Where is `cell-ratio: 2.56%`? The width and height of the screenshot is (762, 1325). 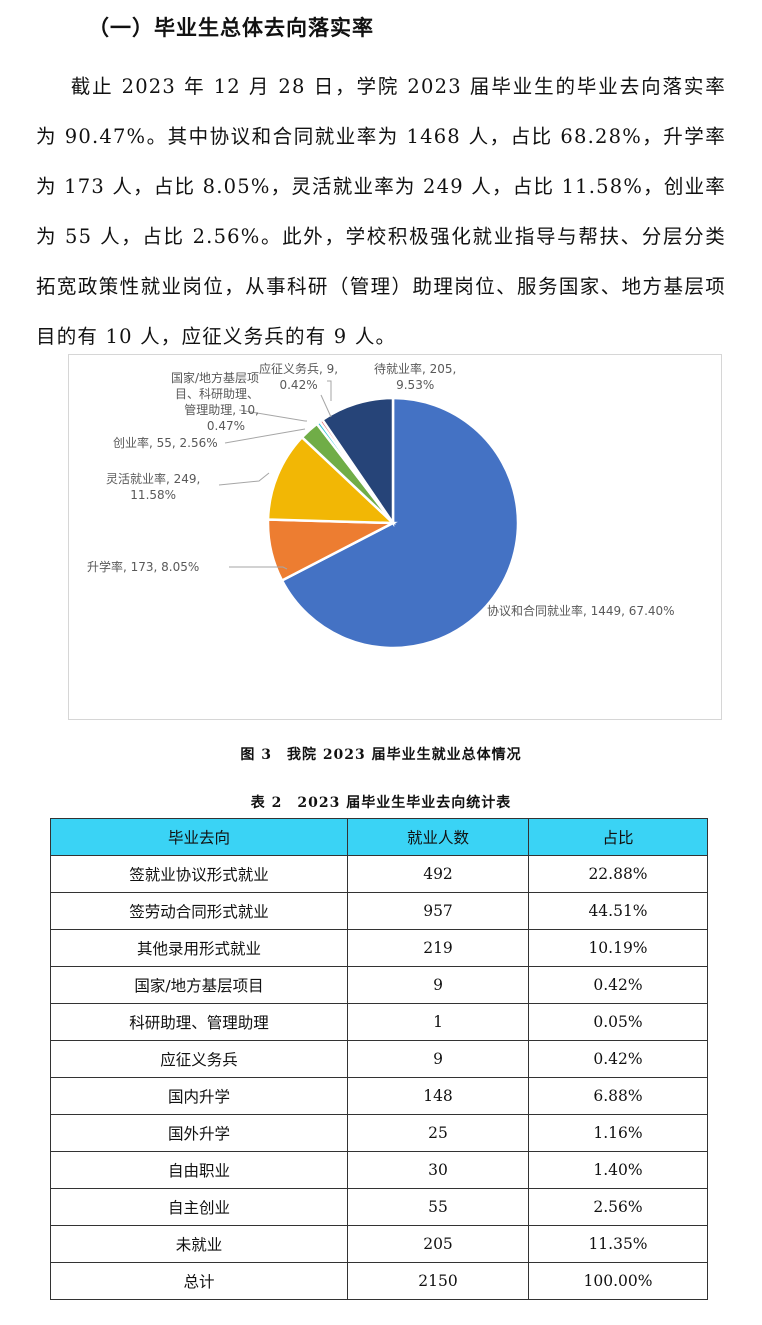 cell-ratio: 2.56% is located at coordinates (618, 1207).